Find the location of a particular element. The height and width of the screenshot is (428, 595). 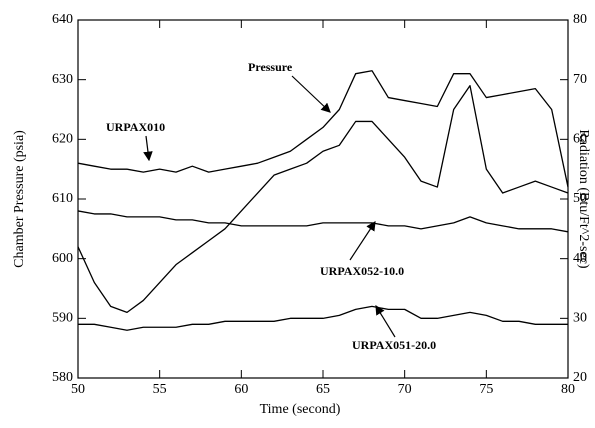

y2-tick-label: 70 is located at coordinates (580, 79).